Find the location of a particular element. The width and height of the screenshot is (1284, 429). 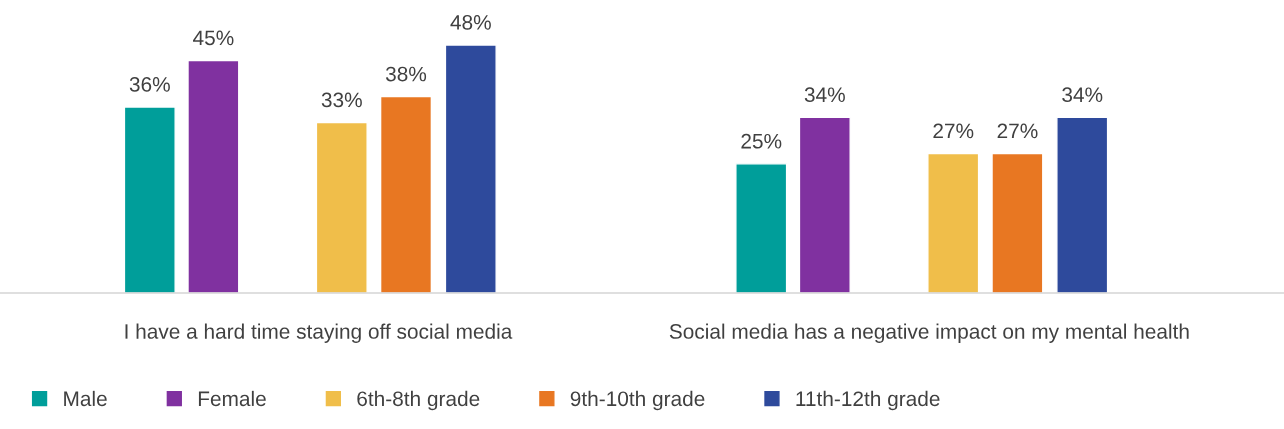

data-label: 33% is located at coordinates (341, 100).